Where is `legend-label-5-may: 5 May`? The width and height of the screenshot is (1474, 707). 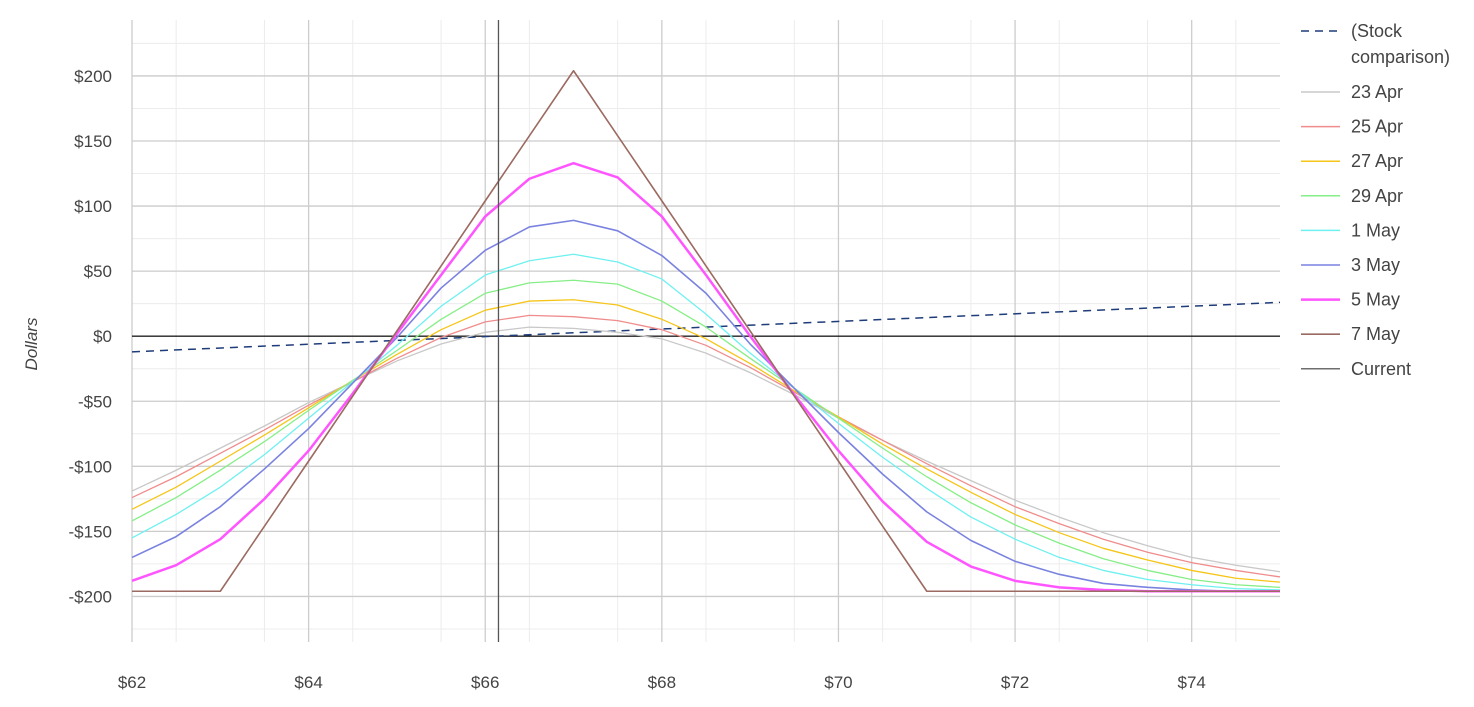 legend-label-5-may: 5 May is located at coordinates (1375, 300).